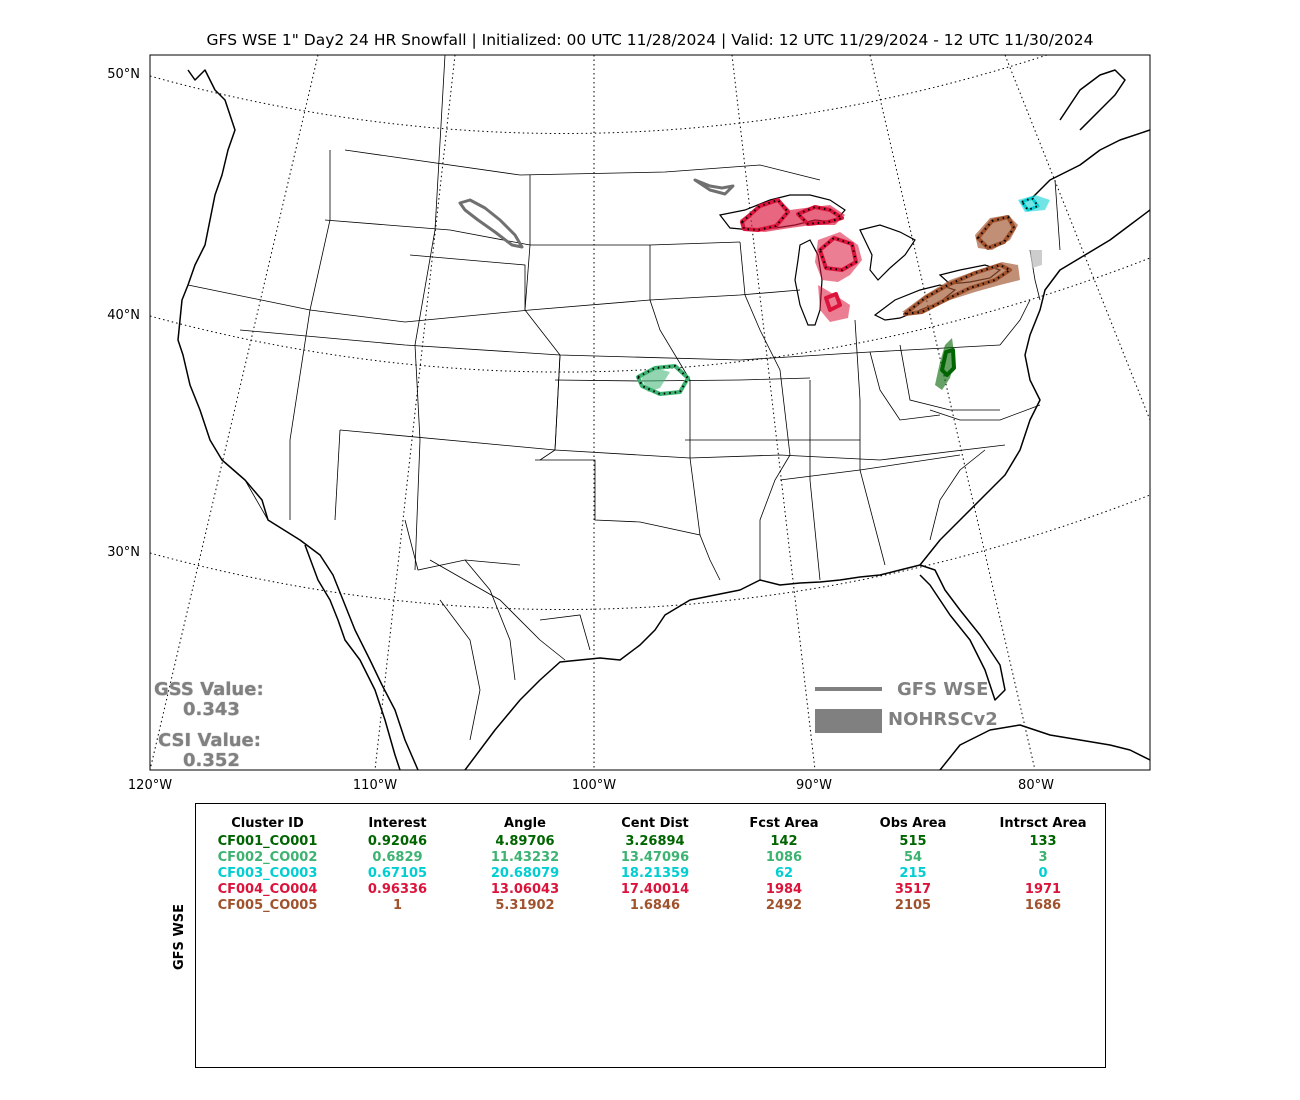  What do you see at coordinates (267, 823) in the screenshot?
I see `header-cluster-id: Cluster ID` at bounding box center [267, 823].